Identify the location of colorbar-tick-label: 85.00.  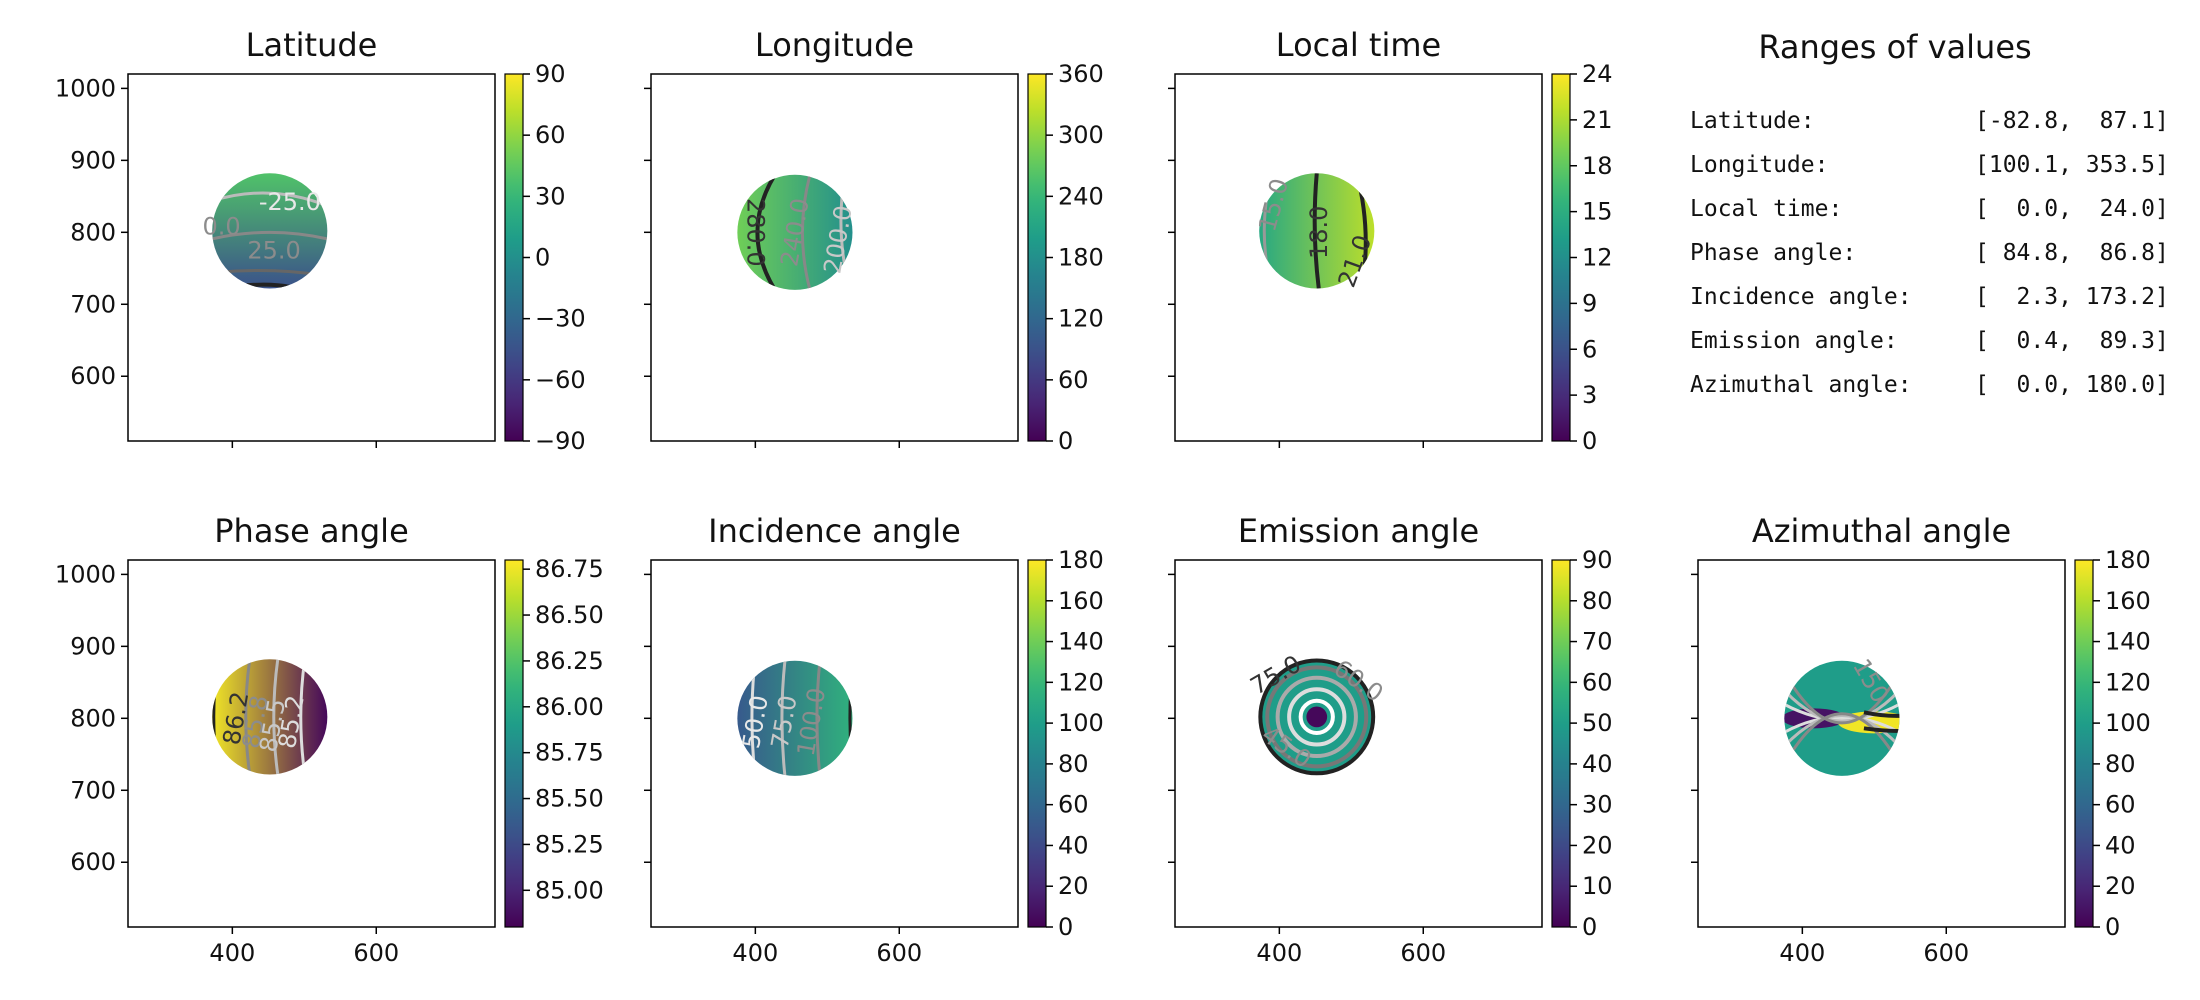
(569, 890).